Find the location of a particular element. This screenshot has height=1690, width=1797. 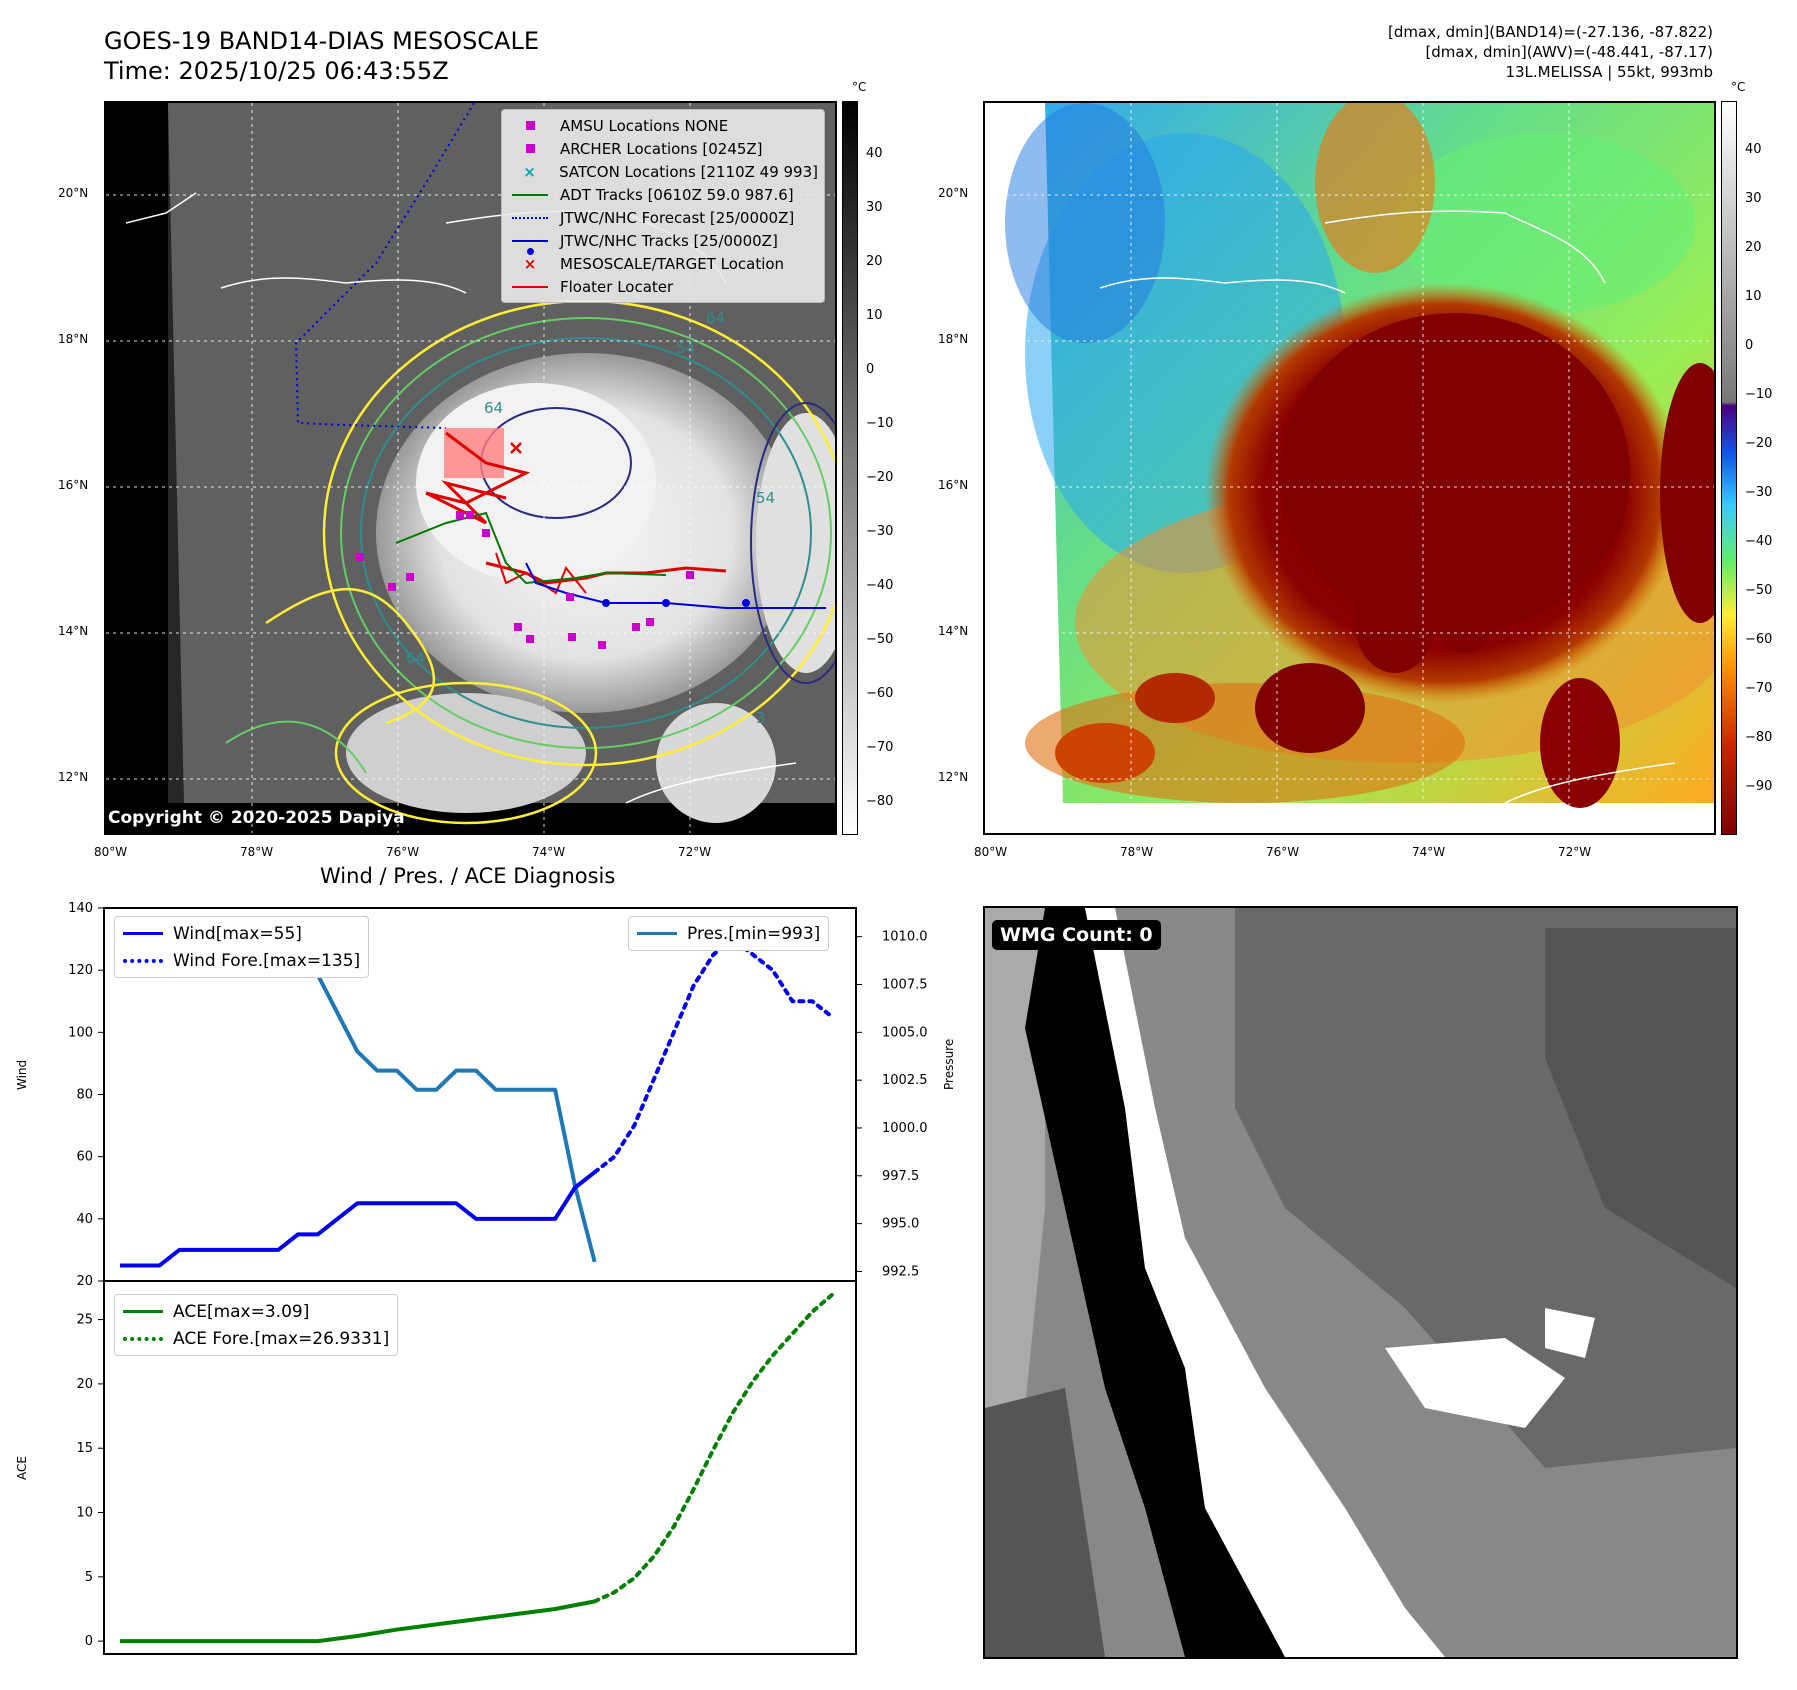

colorbar-tick: 40 is located at coordinates (1753, 149).